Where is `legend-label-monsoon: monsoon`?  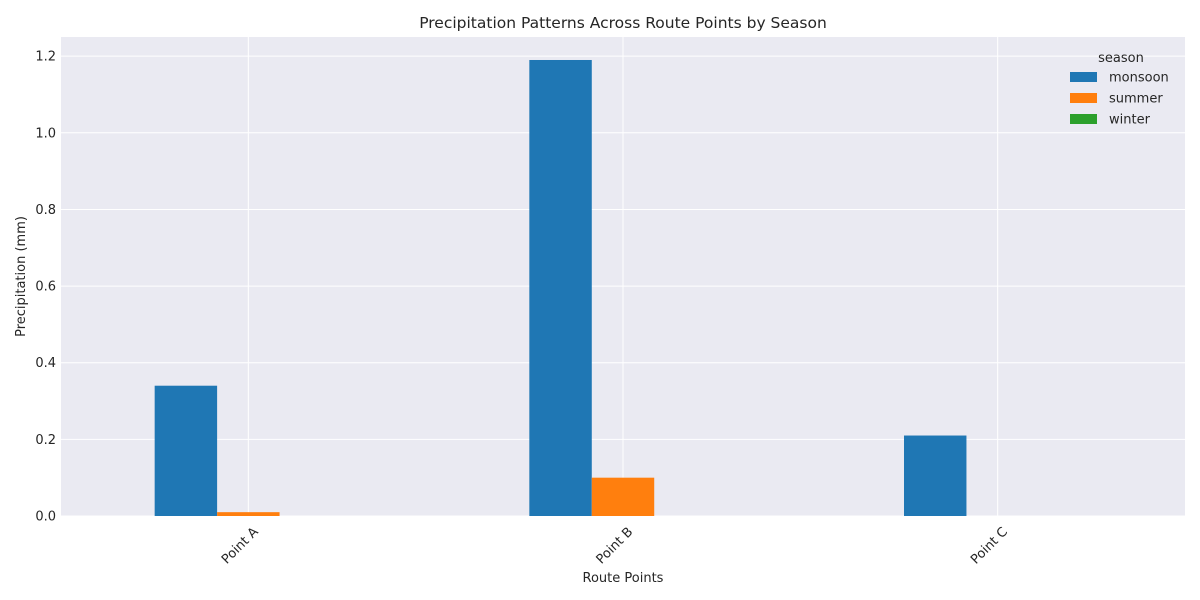 legend-label-monsoon: monsoon is located at coordinates (1139, 78).